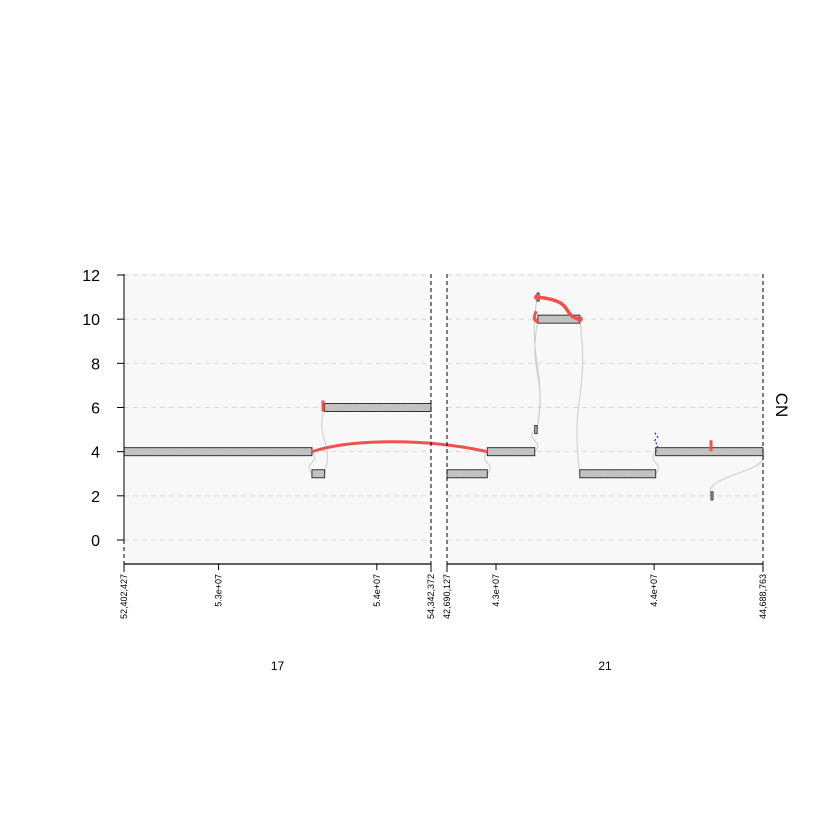 The image size is (840, 840). I want to click on x-tick-label: 54,342,372, so click(431, 596).